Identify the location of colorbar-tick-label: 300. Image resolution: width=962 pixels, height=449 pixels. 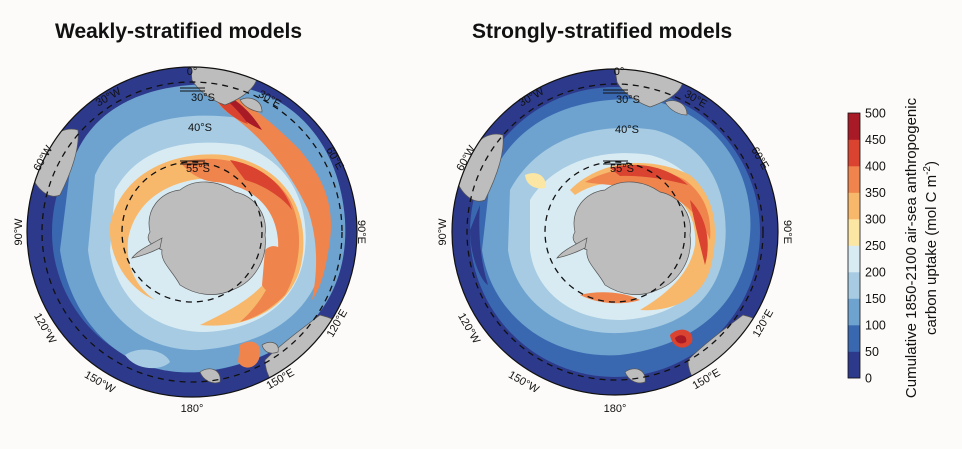
(875, 220).